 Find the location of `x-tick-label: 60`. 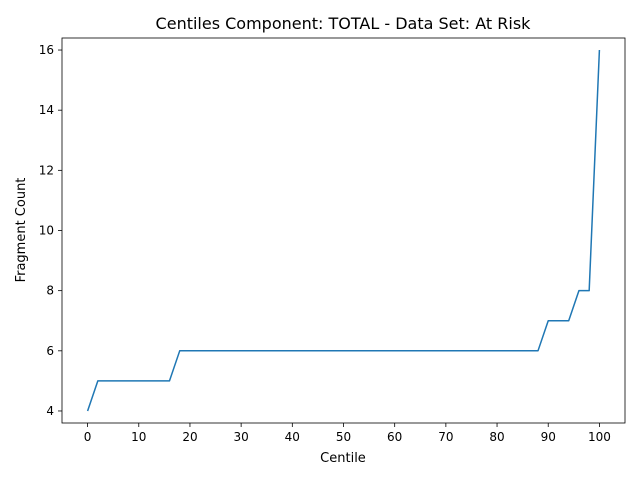

x-tick-label: 60 is located at coordinates (394, 437).